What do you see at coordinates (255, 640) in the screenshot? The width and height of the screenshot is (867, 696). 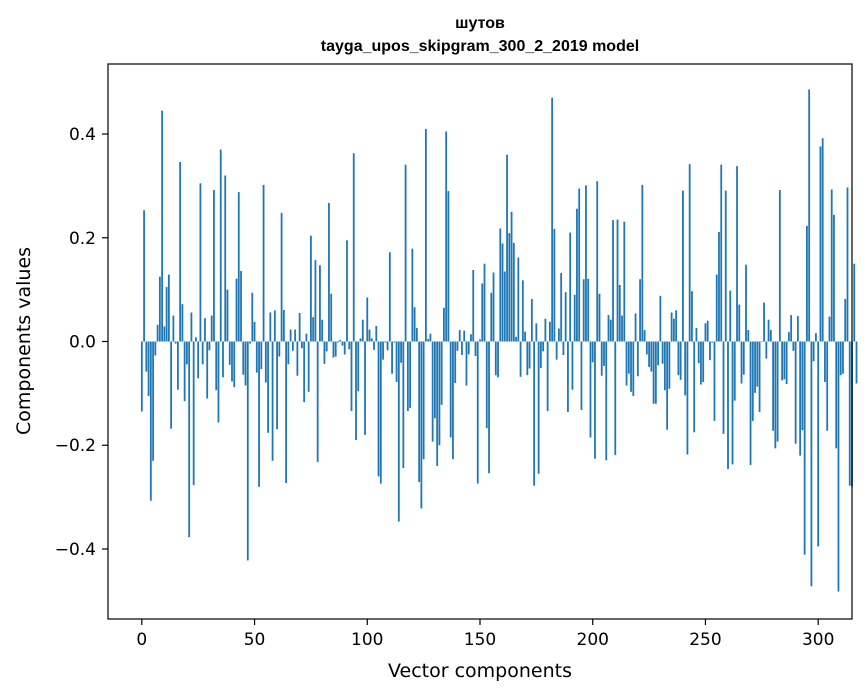 I see `x-tick-label: 50` at bounding box center [255, 640].